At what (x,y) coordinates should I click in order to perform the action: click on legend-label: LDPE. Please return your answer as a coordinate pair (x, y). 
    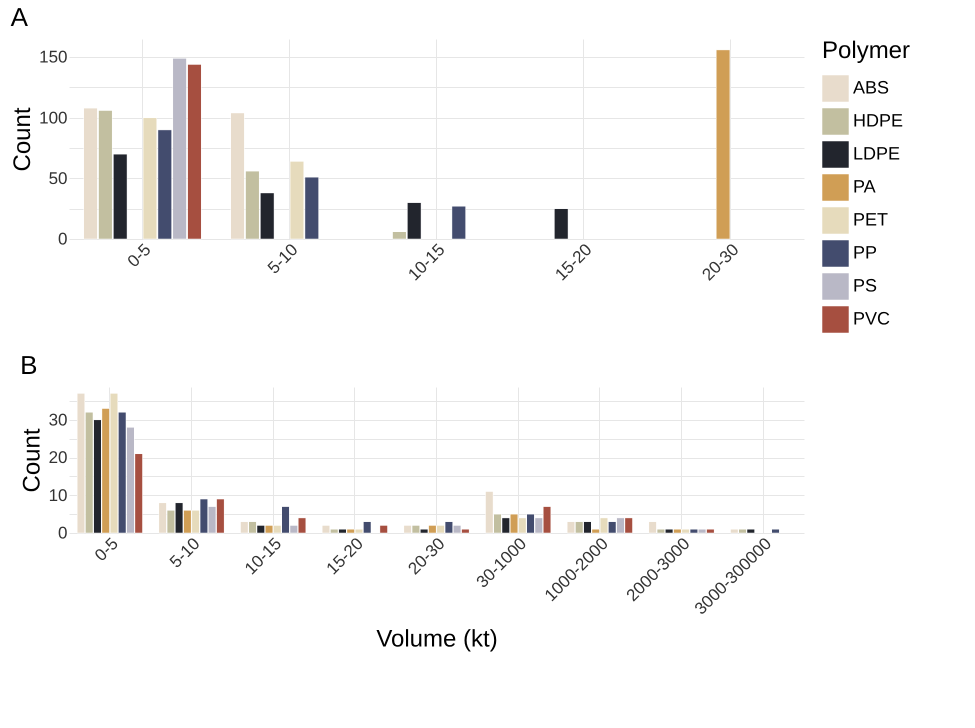
    Looking at the image, I should click on (876, 154).